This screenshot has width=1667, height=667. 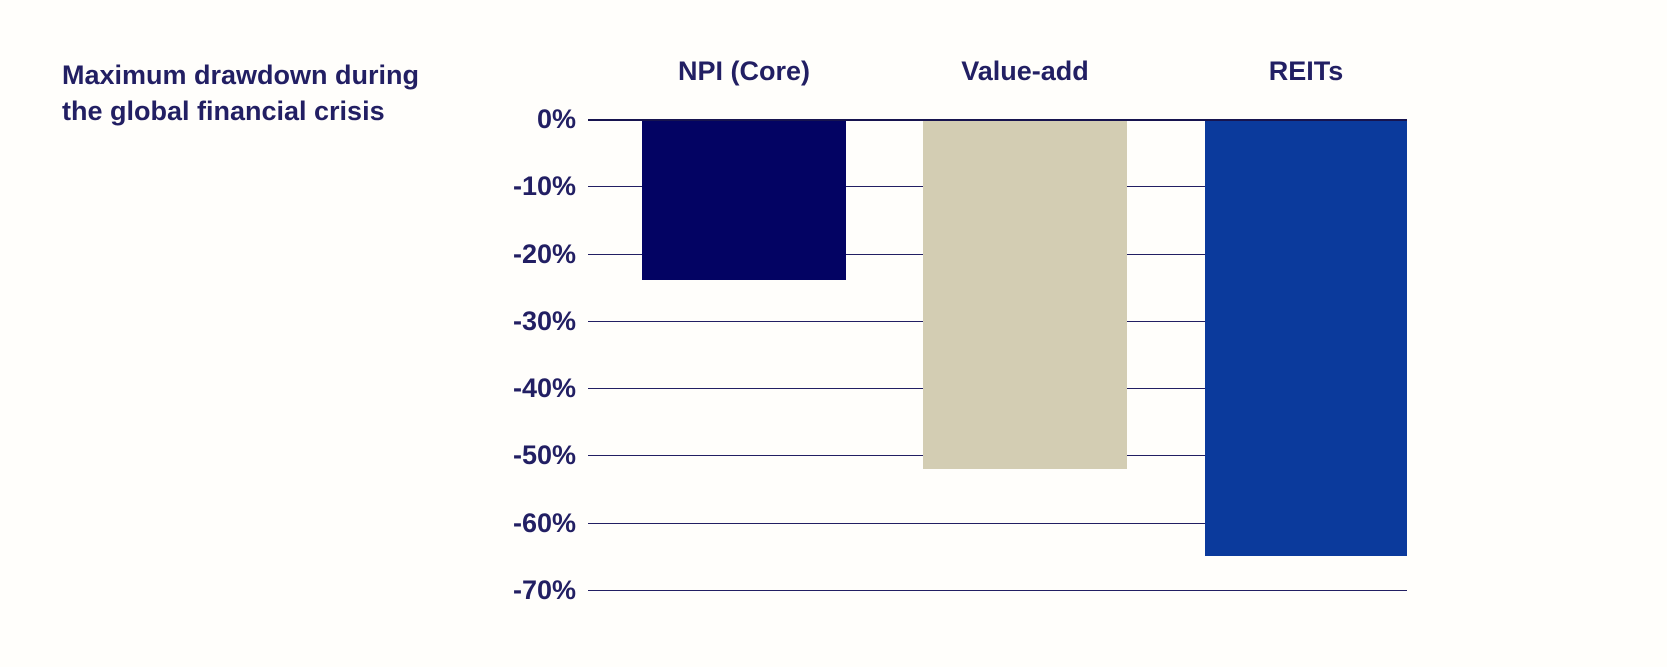 I want to click on y-tick-label: -70%, so click(x=544, y=590).